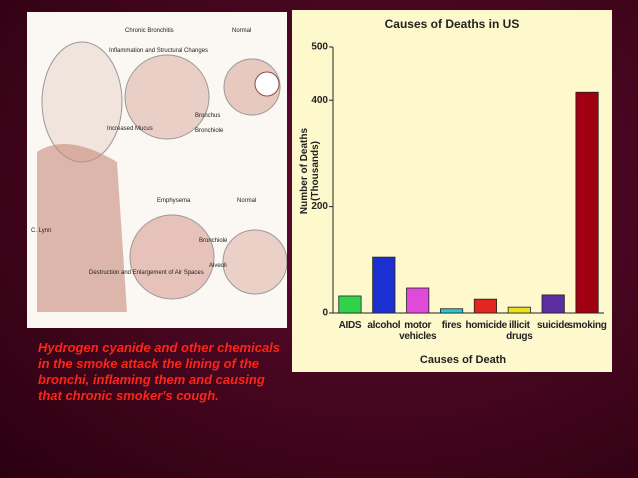 The width and height of the screenshot is (638, 478). Describe the element at coordinates (384, 325) in the screenshot. I see `x-tick-label: alcohol` at that location.